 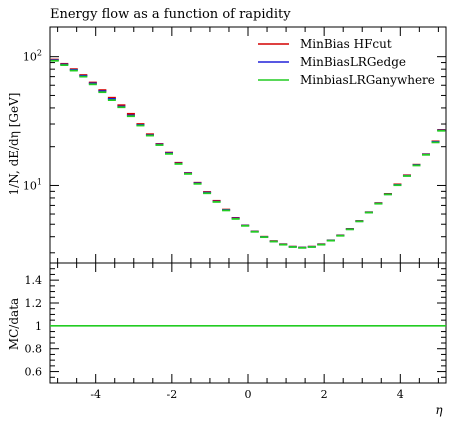 I want to click on legend-label-lrganywhere: MinbiasLRGanywhere, so click(x=367, y=80).